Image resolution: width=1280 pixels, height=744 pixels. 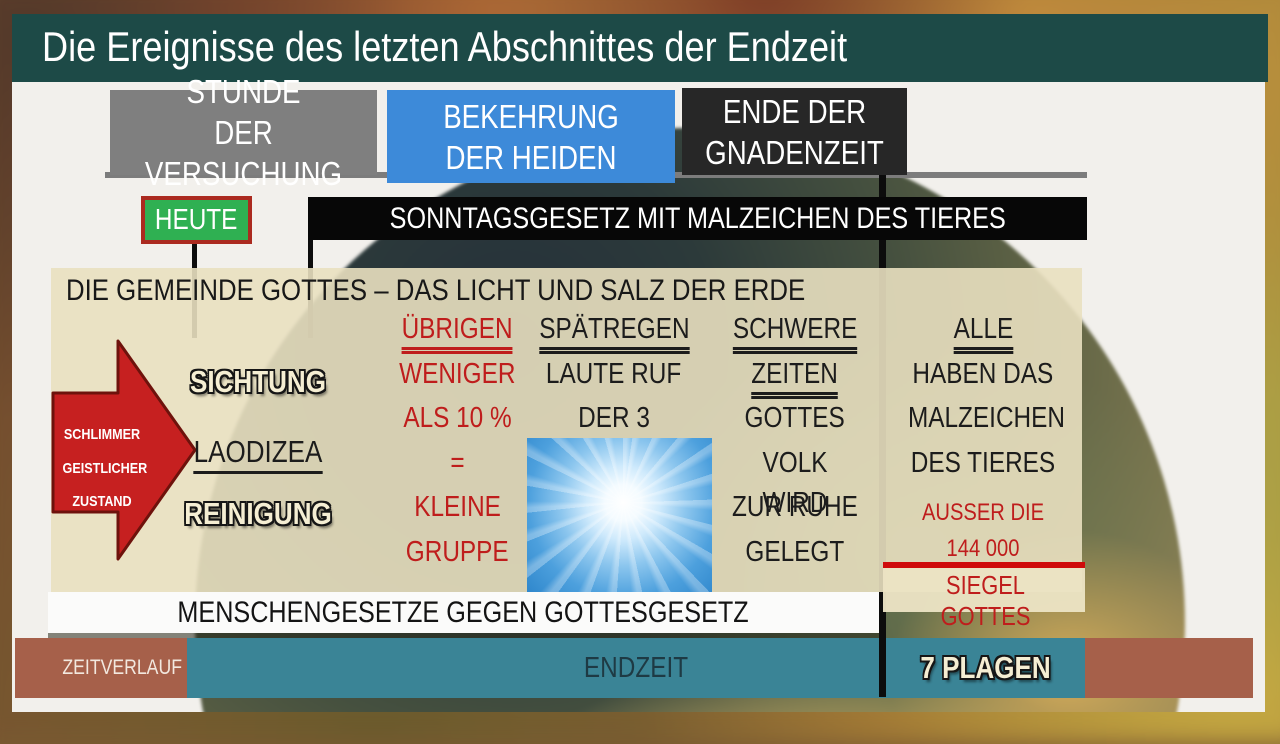 I want to click on phase-box-ende-der-gnadenzeit: ENDE DER GNADENZEIT, so click(x=794, y=131).